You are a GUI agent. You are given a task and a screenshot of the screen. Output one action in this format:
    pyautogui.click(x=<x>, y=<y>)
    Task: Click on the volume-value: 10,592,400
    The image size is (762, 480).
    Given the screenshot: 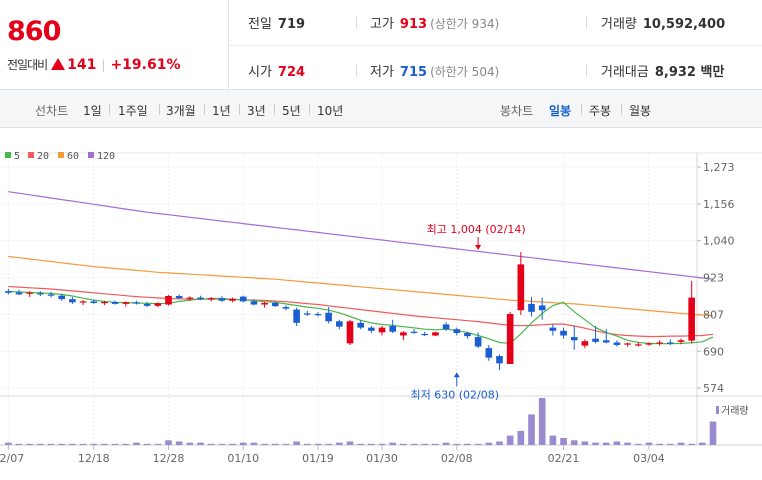 What is the action you would take?
    pyautogui.click(x=684, y=24)
    